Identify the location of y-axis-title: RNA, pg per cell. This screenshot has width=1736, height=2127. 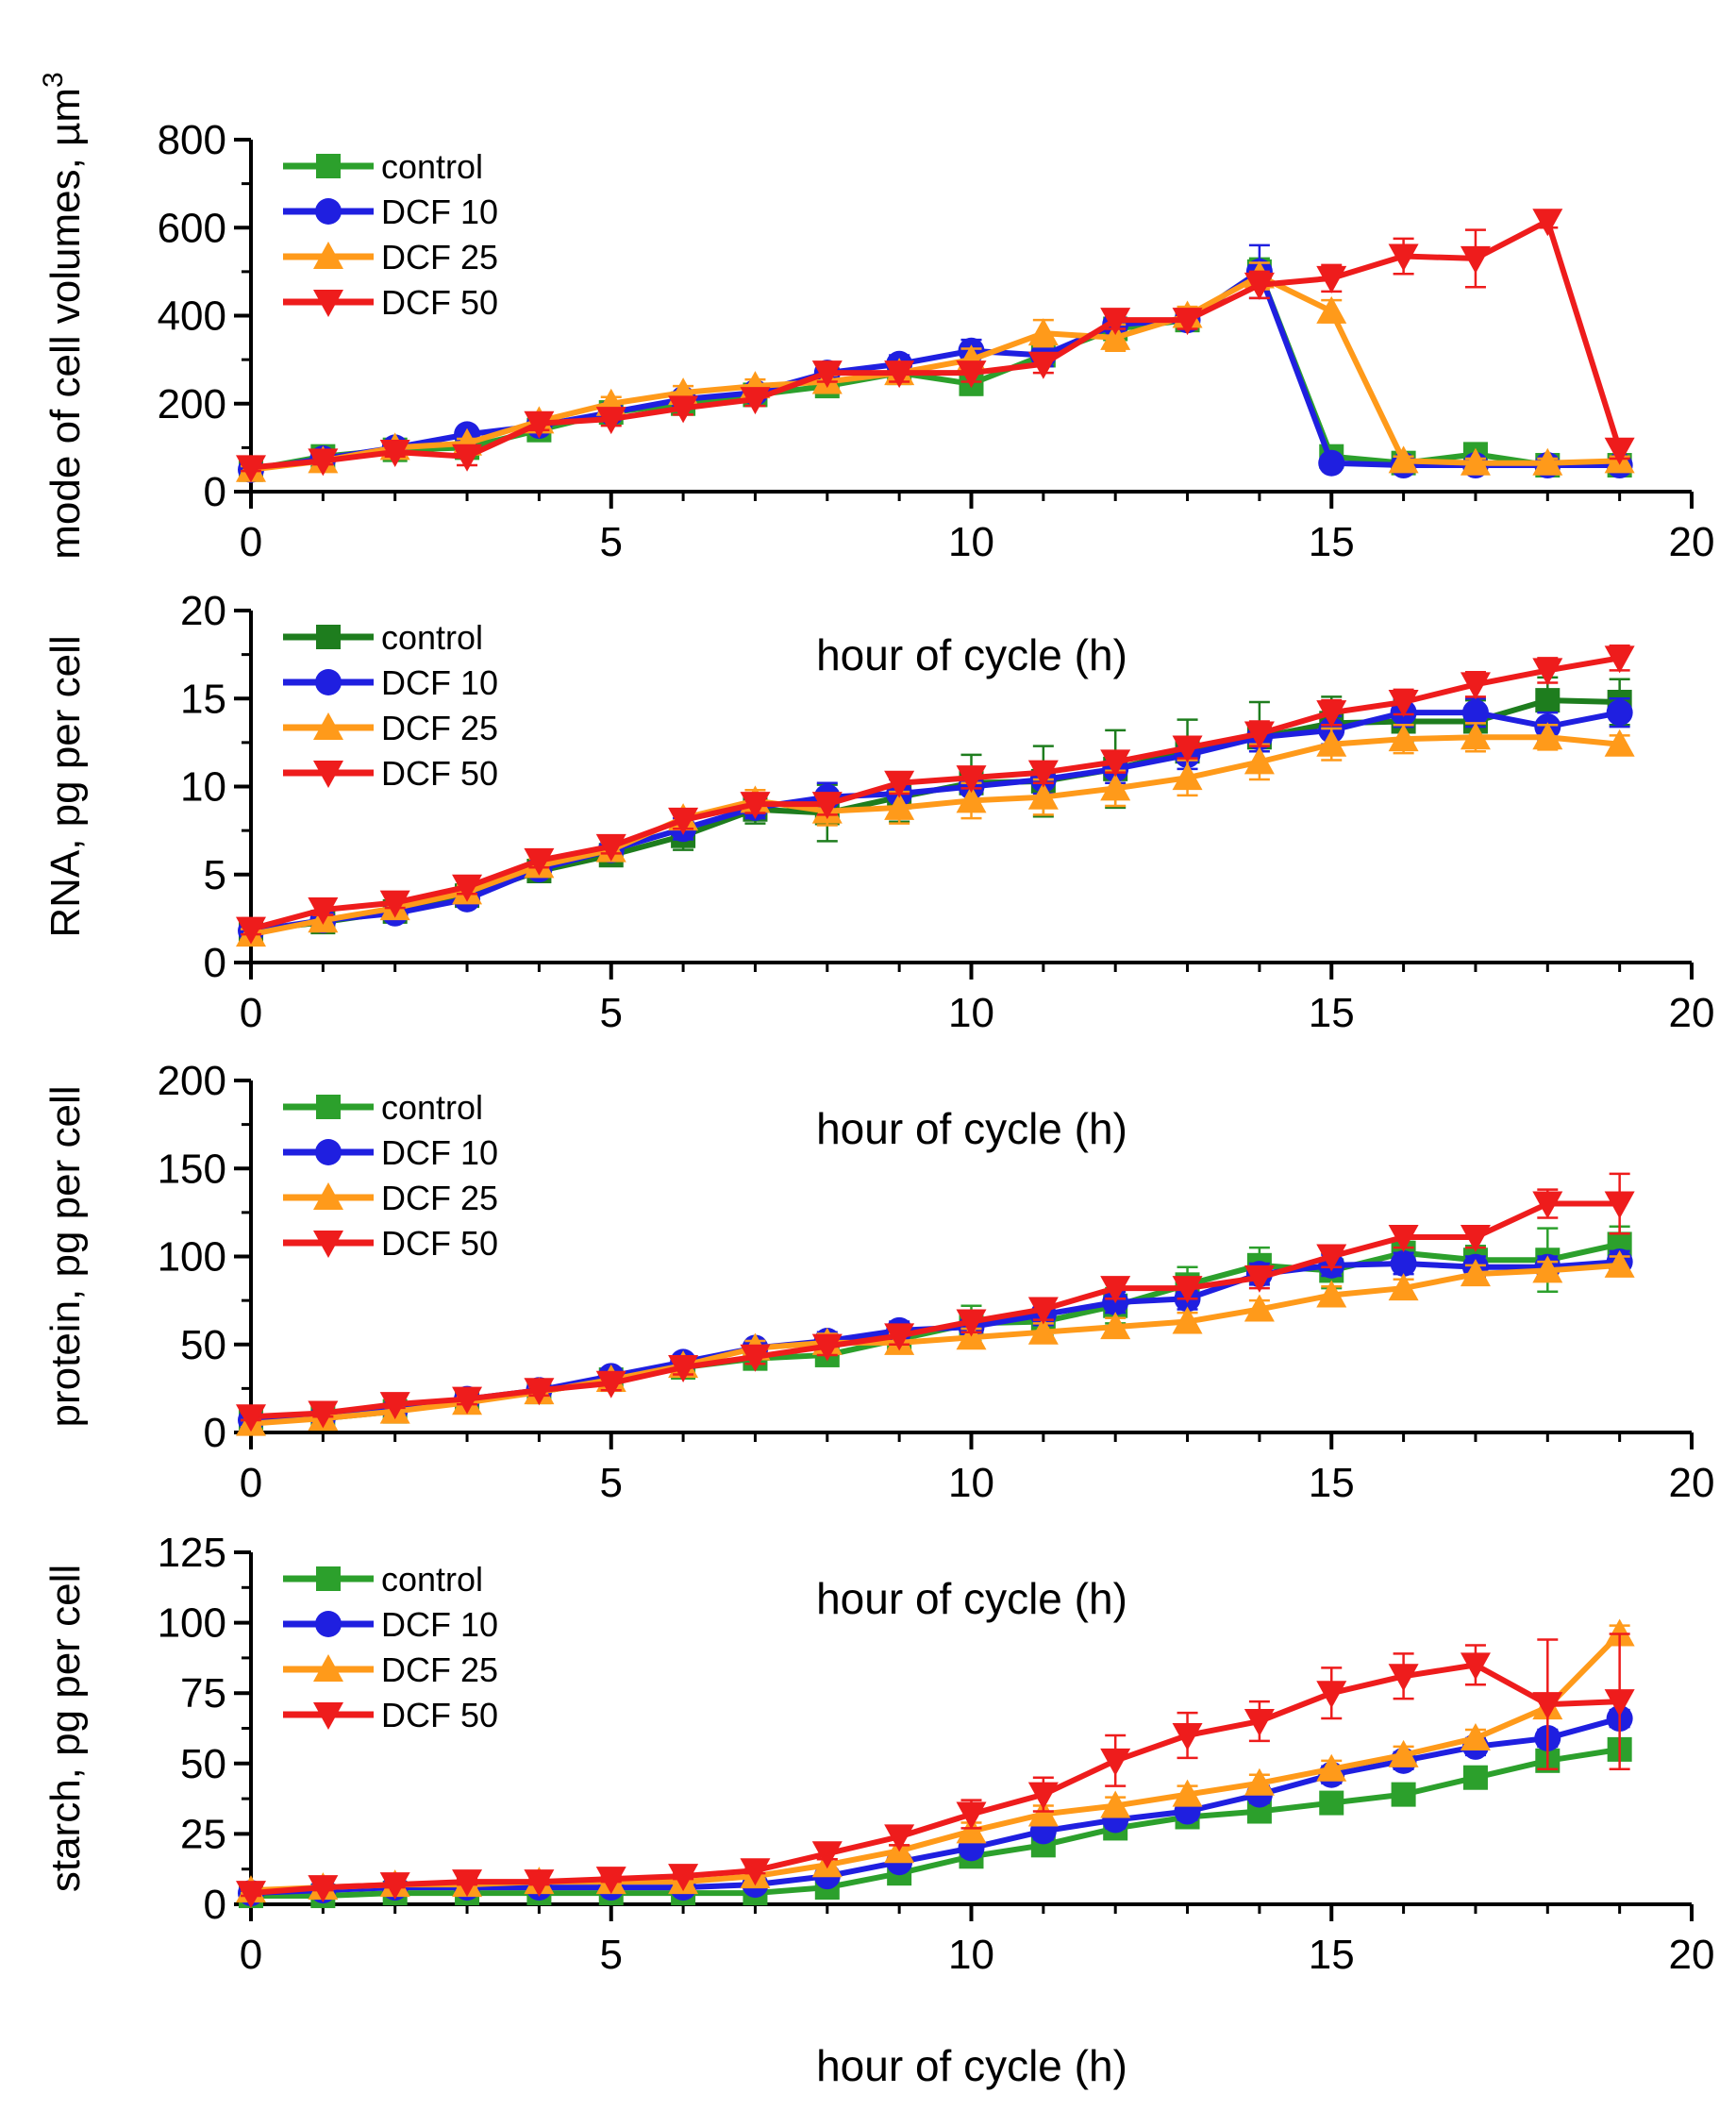
(65, 786).